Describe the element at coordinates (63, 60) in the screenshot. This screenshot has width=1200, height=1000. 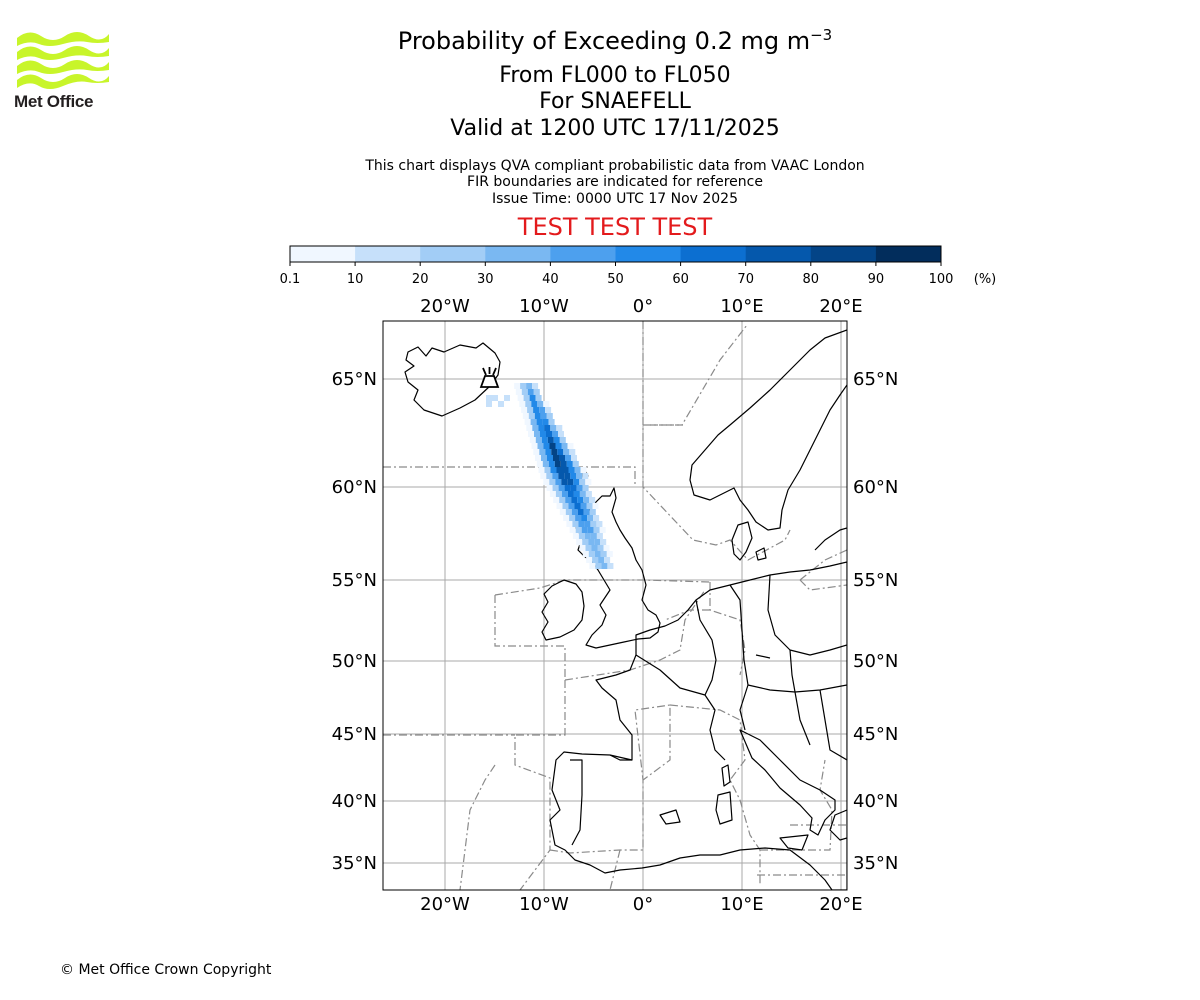
I see `met-office-logo` at that location.